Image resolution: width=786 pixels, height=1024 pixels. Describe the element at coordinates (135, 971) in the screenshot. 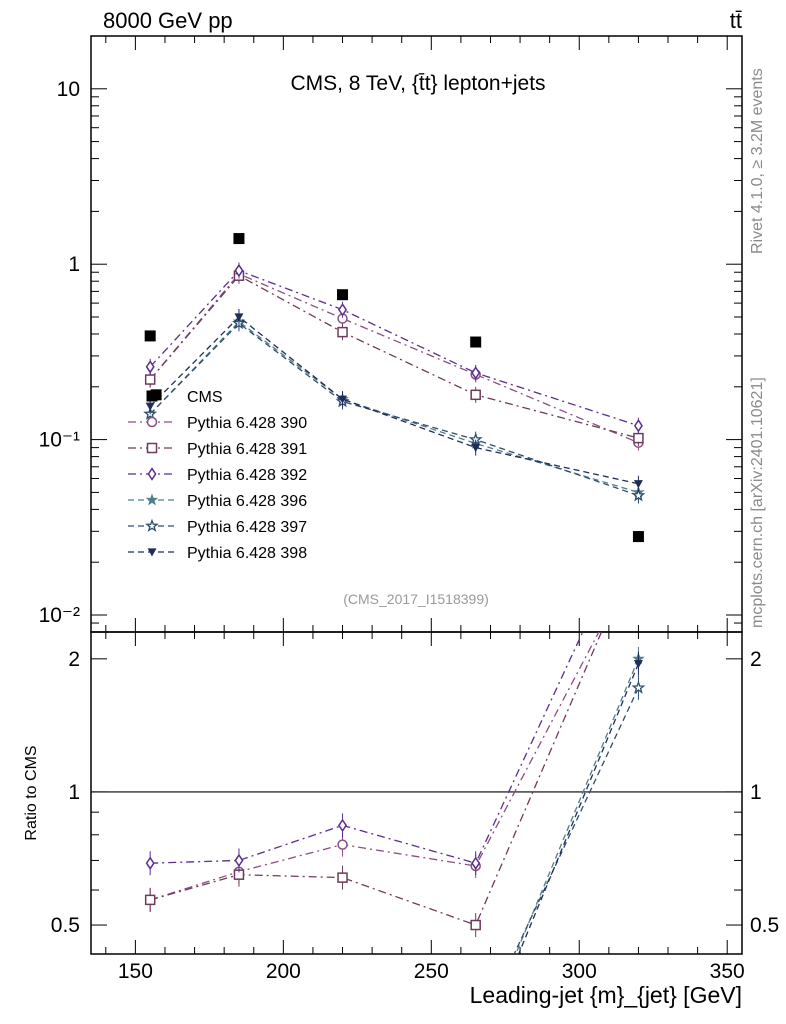

I see `x-tick-label: 150` at that location.